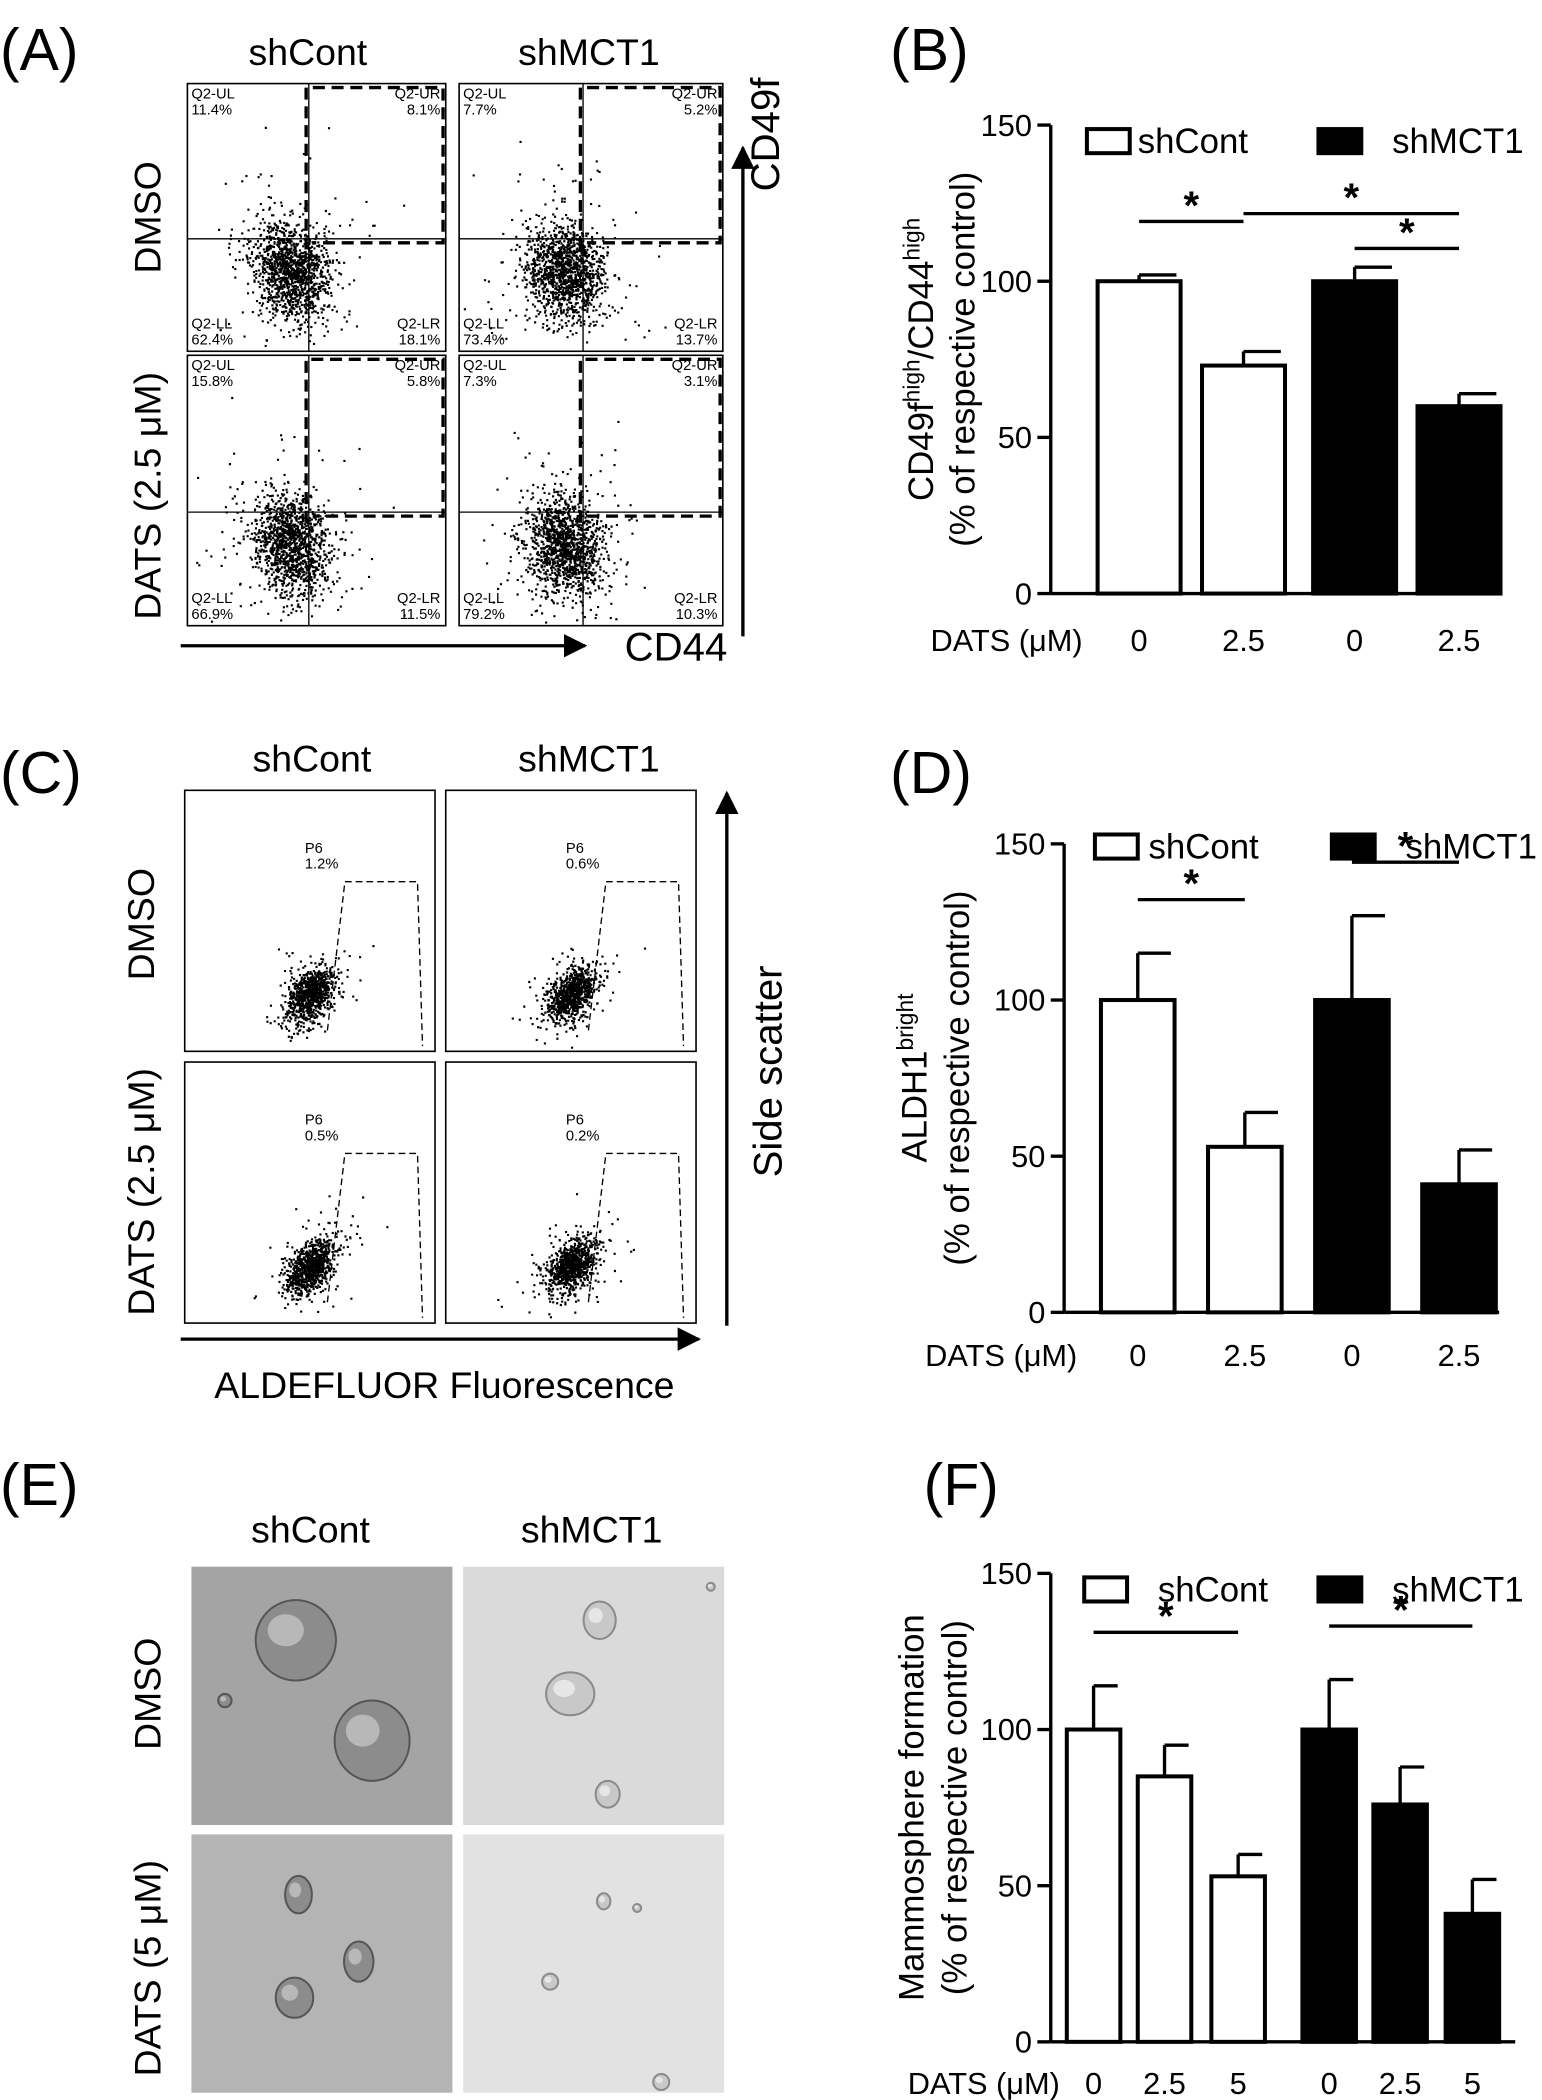 The height and width of the screenshot is (2100, 1542). Describe the element at coordinates (905, 1022) in the screenshot. I see `y-axis-label-part: bright` at that location.